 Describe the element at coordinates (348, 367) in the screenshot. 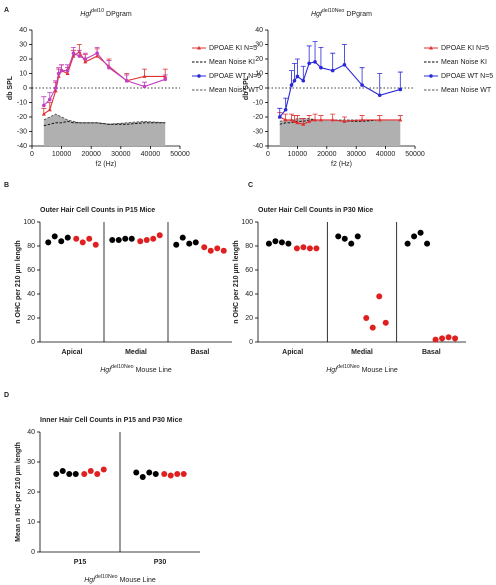

I see `x-axis-label-part: del10Neo` at that location.